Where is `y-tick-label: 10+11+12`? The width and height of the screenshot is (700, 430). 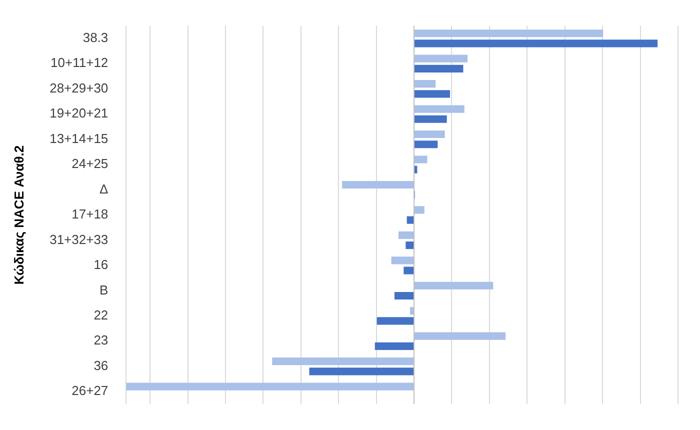
y-tick-label: 10+11+12 is located at coordinates (79, 62).